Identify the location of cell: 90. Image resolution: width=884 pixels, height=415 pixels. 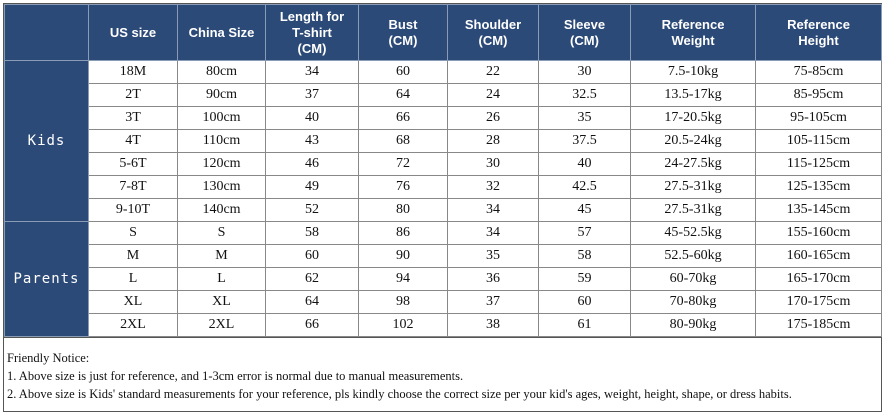
(403, 256).